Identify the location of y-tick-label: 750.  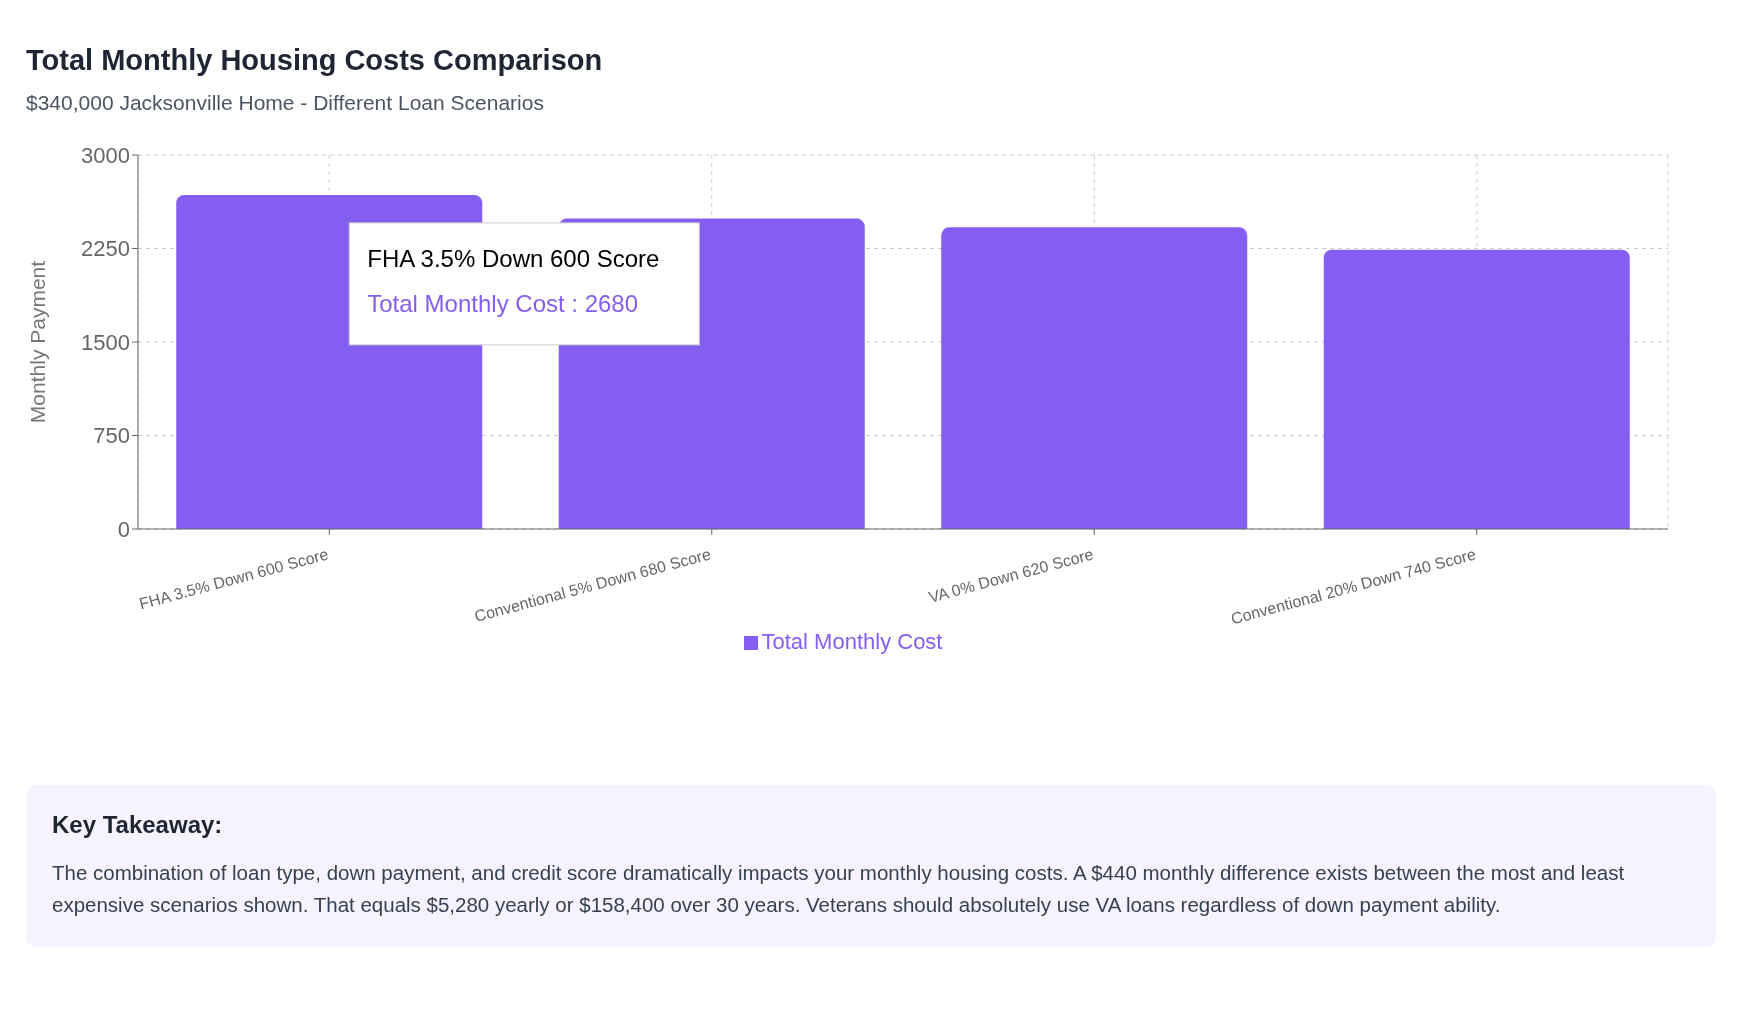
(111, 436).